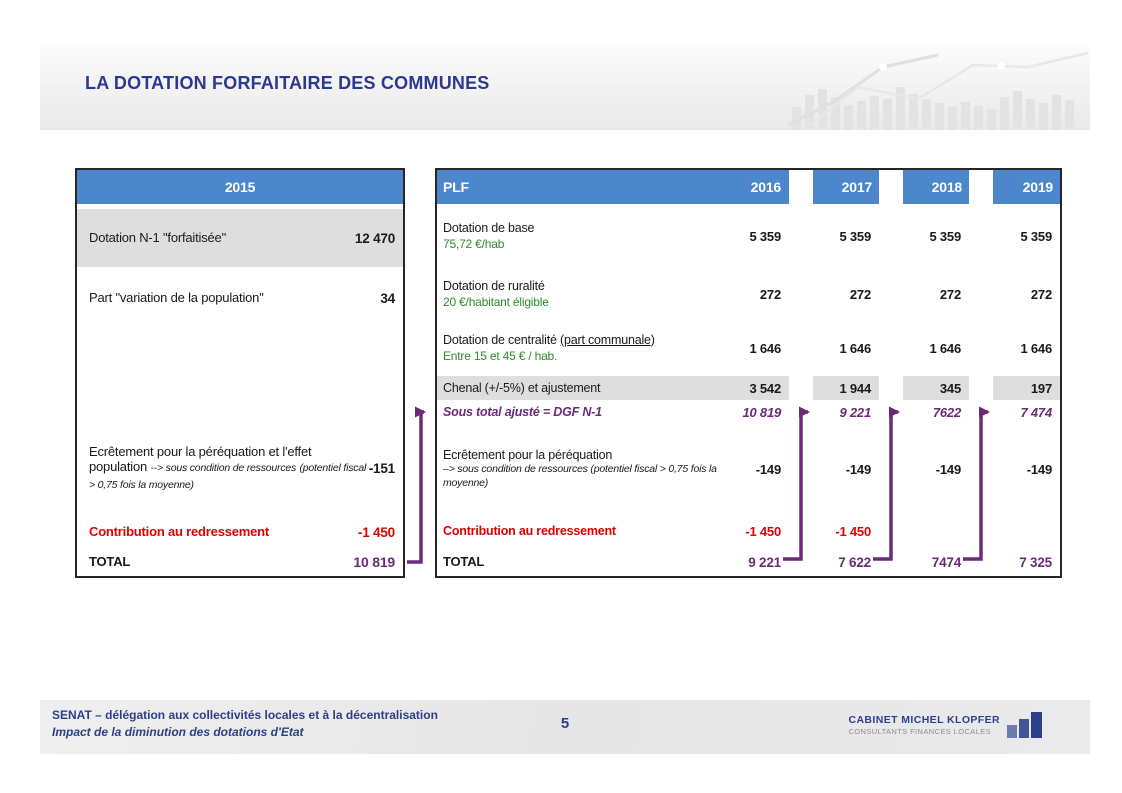  What do you see at coordinates (223, 468) in the screenshot?
I see `row-note: --> sous condition de ressources` at bounding box center [223, 468].